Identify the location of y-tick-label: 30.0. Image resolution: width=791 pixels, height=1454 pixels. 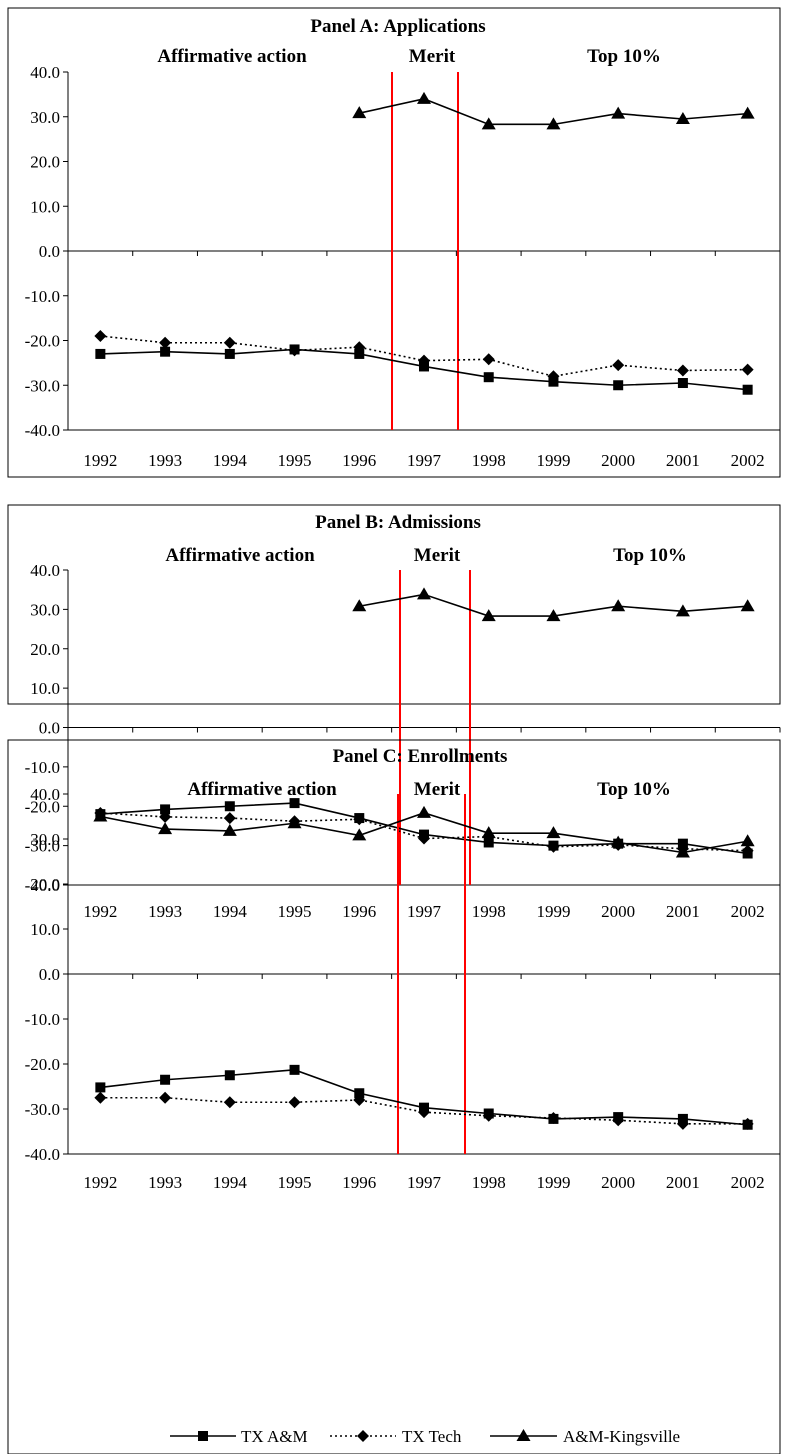
(45, 117).